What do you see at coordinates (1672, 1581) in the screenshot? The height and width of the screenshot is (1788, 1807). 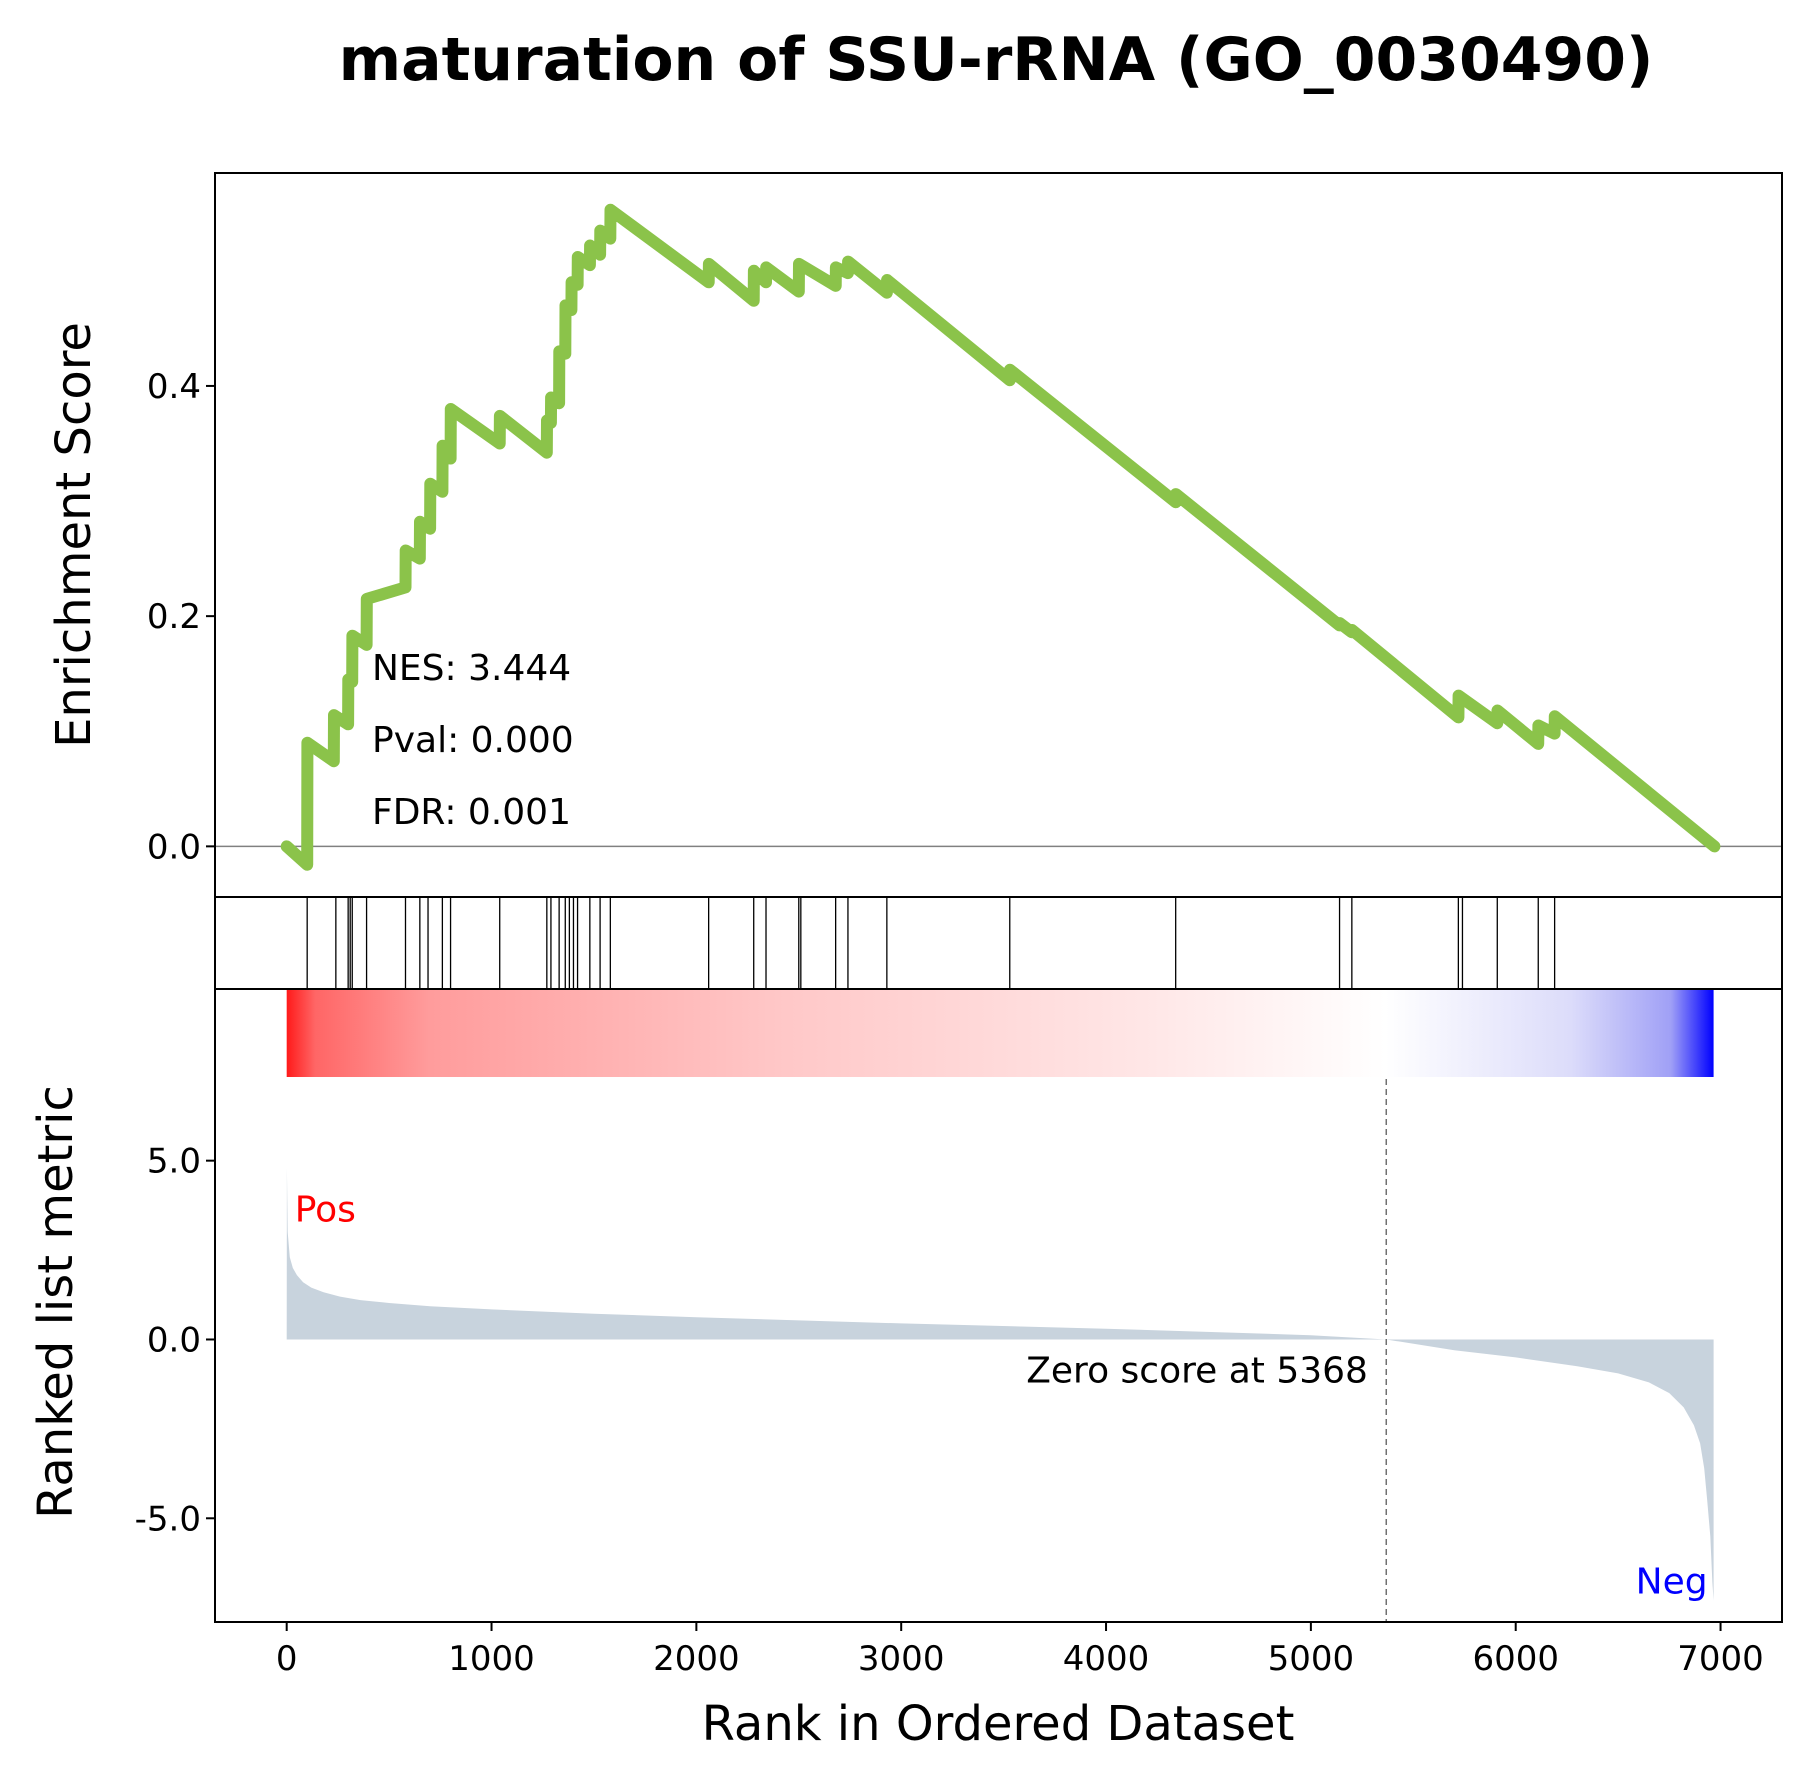 I see `neg-label: Neg` at bounding box center [1672, 1581].